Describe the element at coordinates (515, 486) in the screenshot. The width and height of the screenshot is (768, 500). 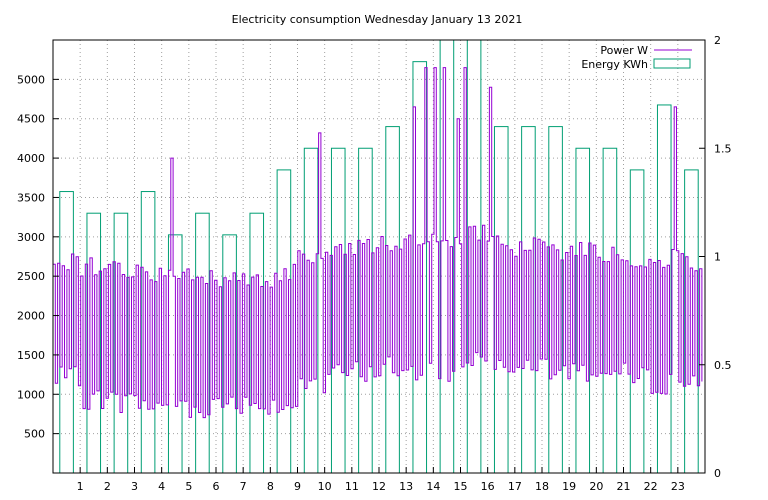
I see `x-tick-label: 17` at that location.